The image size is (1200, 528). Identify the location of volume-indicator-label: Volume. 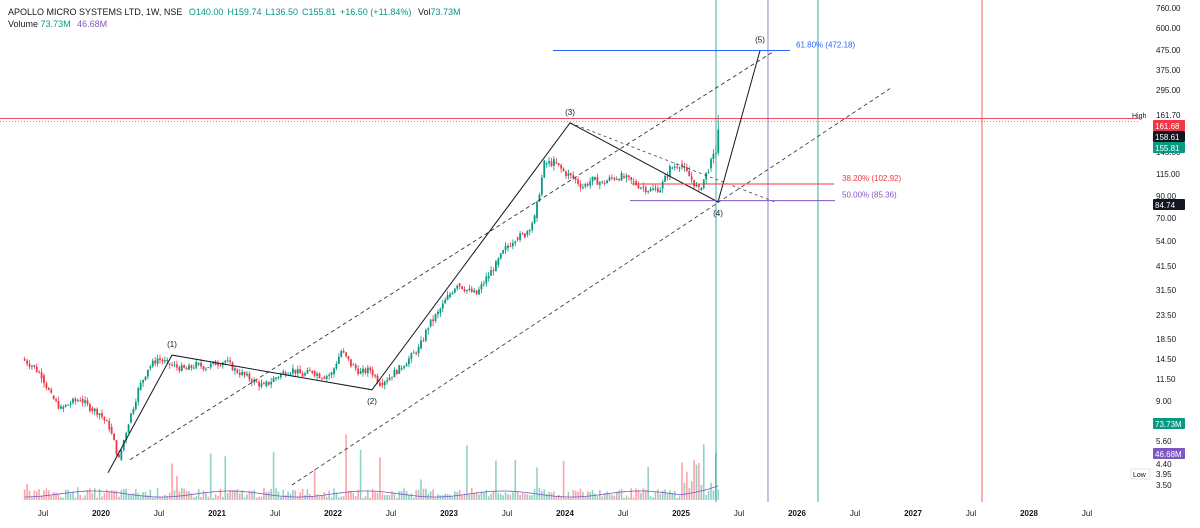
(23, 24).